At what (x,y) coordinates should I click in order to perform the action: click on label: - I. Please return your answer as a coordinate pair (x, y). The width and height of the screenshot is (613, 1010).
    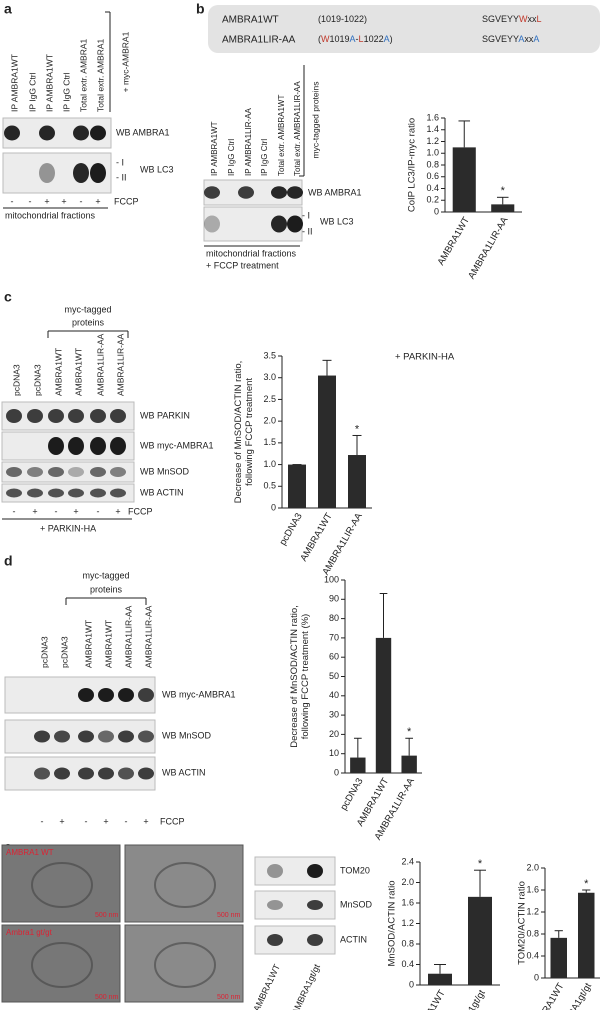
    Looking at the image, I should click on (306, 215).